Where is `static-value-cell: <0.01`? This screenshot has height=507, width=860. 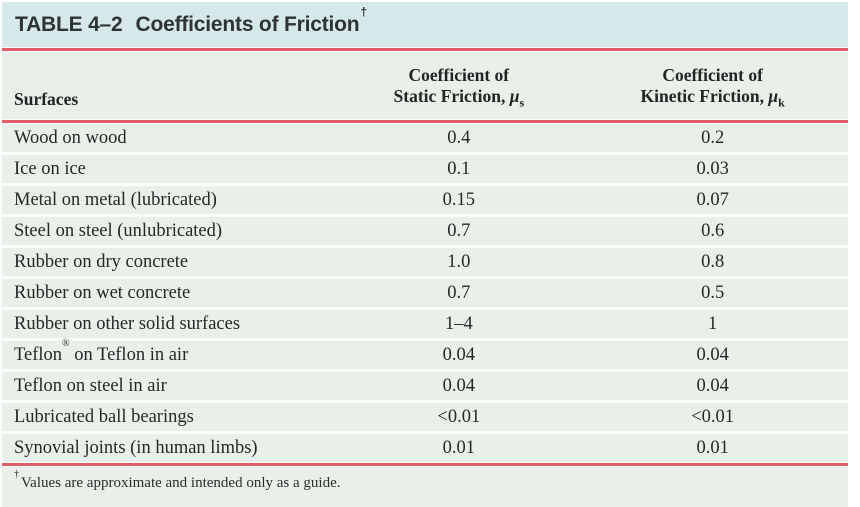
static-value-cell: <0.01 is located at coordinates (459, 416).